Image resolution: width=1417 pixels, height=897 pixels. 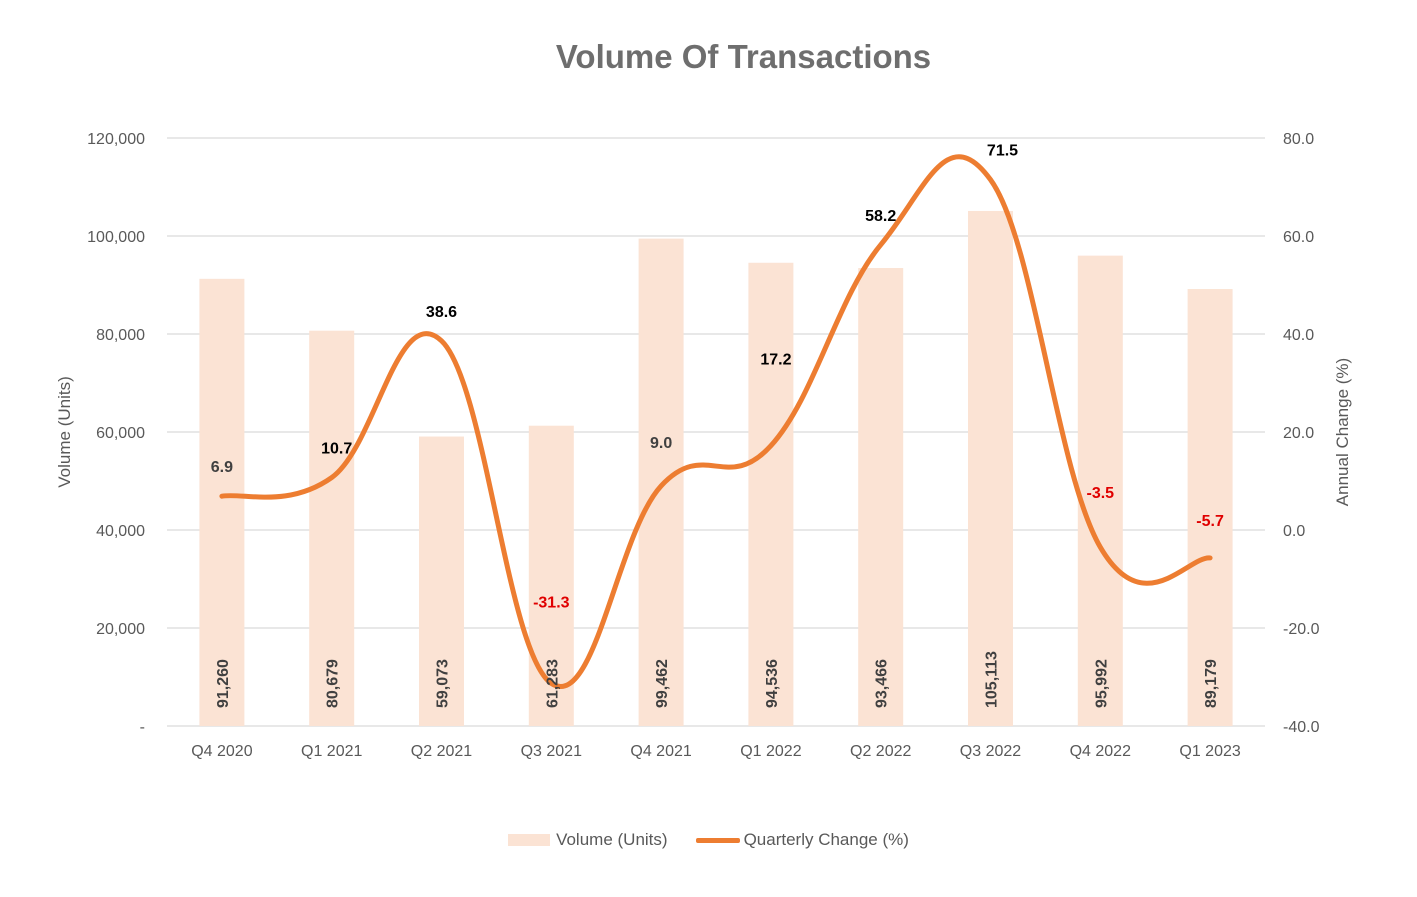 I want to click on bar-value-label: 105,113, so click(x=992, y=679).